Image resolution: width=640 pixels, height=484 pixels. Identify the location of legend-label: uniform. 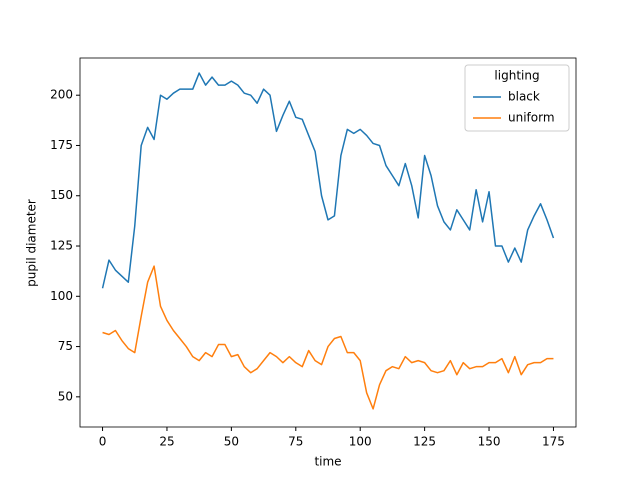
(531, 118).